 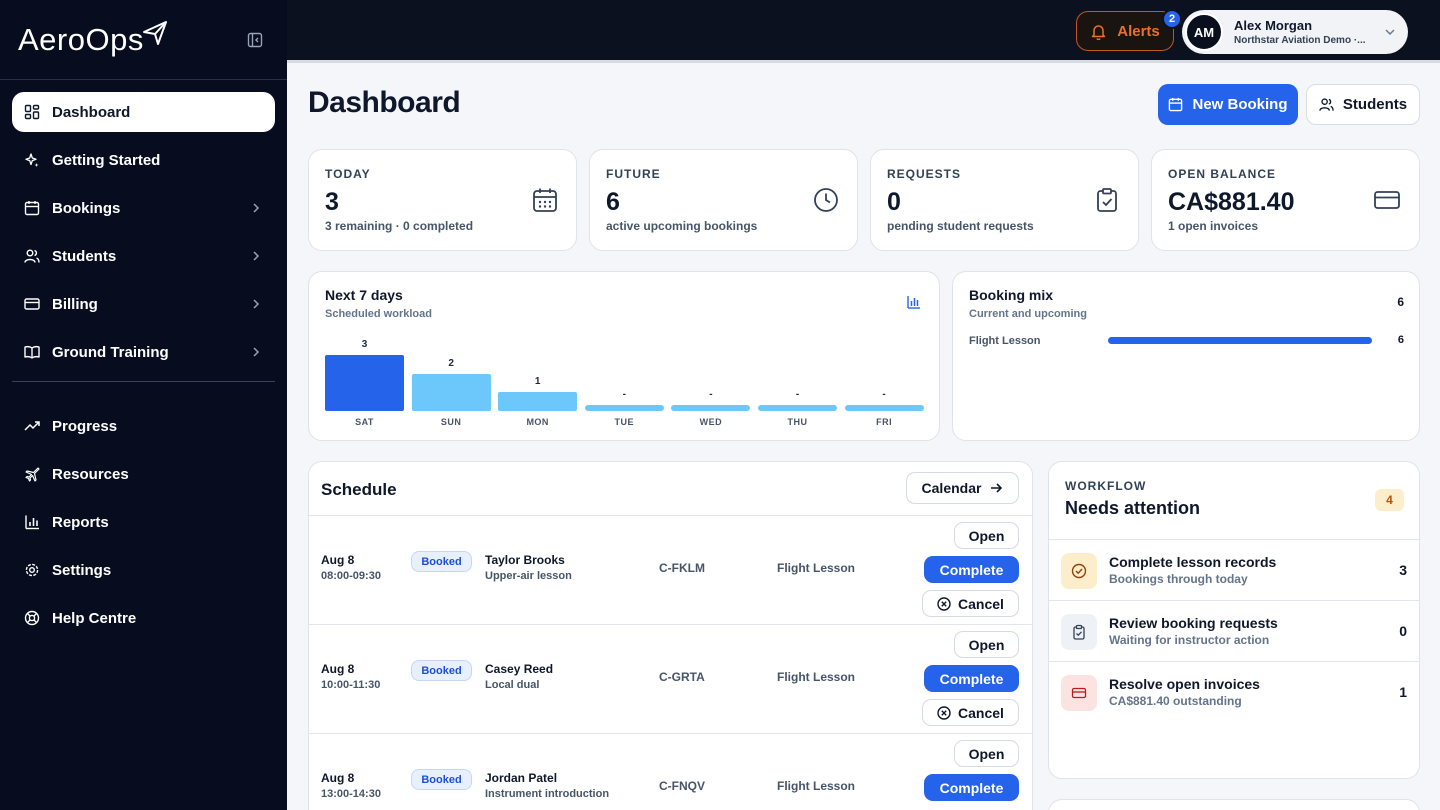 I want to click on workflow-item-title: Complete lesson records, so click(x=1193, y=562).